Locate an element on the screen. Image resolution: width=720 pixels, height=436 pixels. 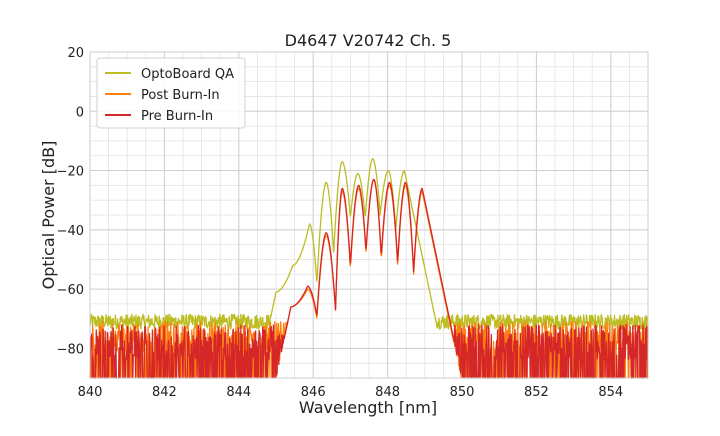
y-tick-label: −60 is located at coordinates (70, 290).